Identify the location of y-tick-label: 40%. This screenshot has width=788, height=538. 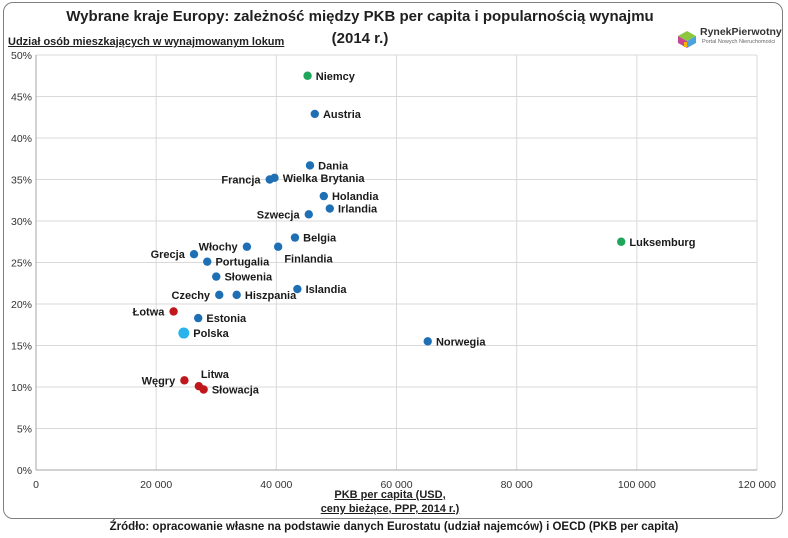
(21, 139).